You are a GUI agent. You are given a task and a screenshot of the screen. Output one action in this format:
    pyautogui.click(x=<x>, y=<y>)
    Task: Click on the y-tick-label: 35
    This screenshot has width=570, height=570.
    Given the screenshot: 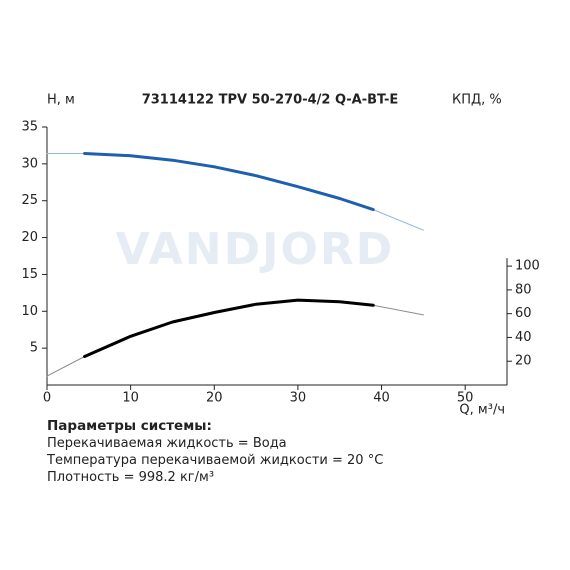 What is the action you would take?
    pyautogui.click(x=29, y=127)
    